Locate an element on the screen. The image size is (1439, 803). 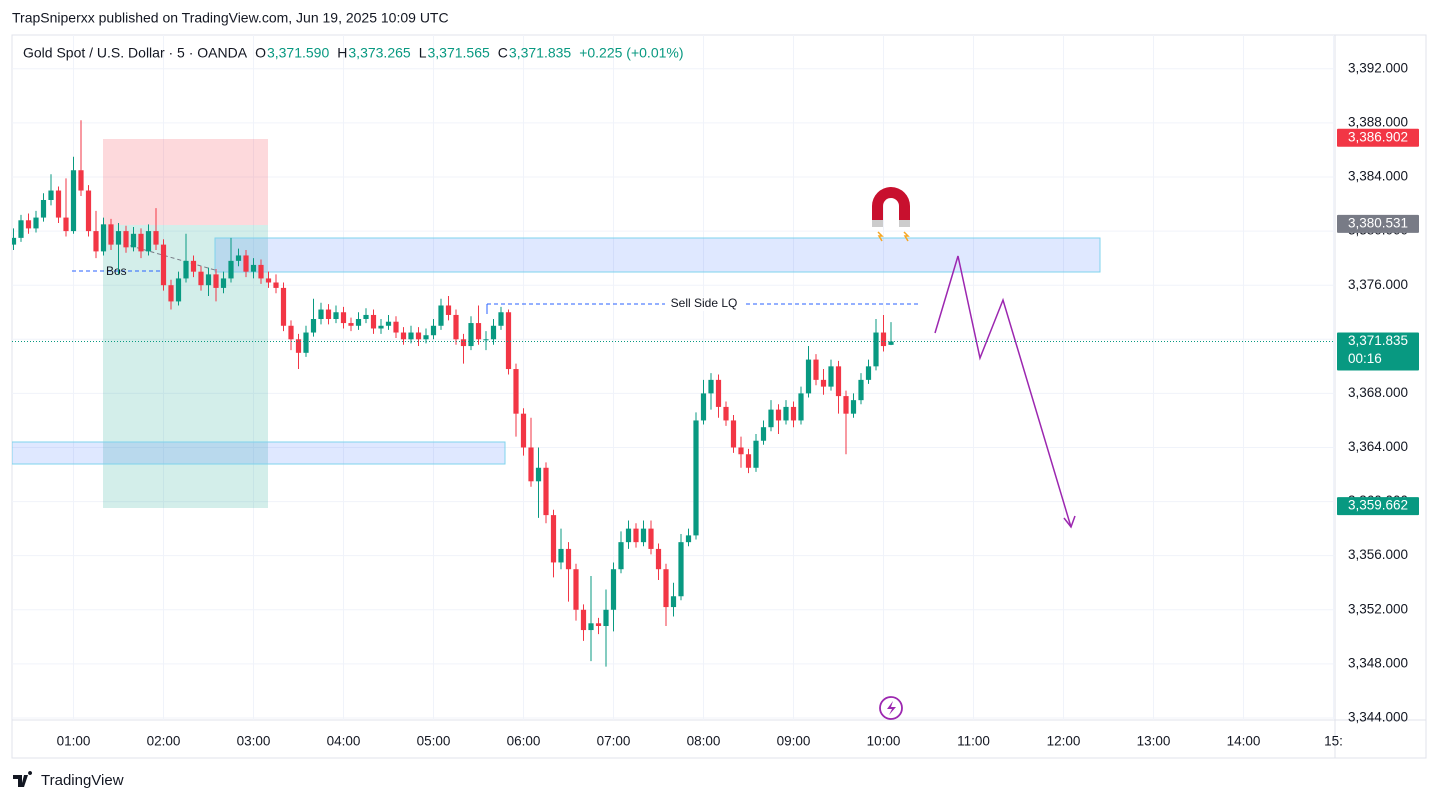
price-label: 3,371.835 is located at coordinates (1378, 340).